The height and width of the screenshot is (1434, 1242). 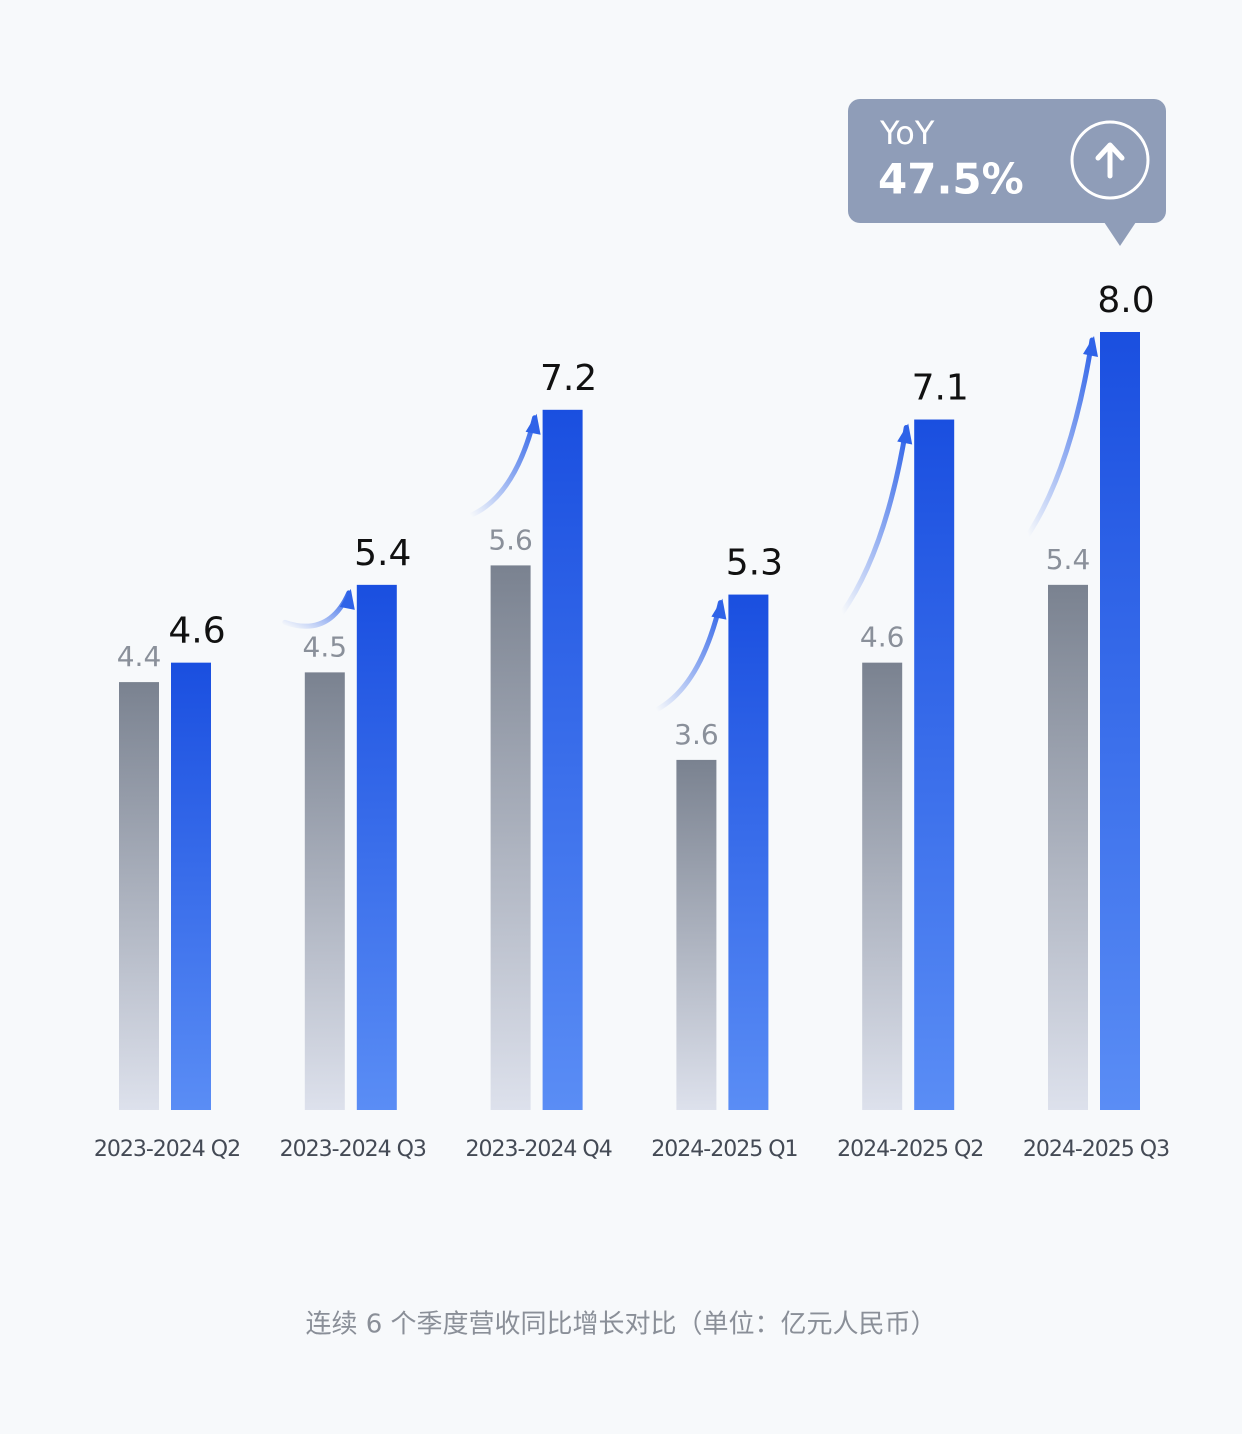 What do you see at coordinates (325, 646) in the screenshot?
I see `data-label: 4.5` at bounding box center [325, 646].